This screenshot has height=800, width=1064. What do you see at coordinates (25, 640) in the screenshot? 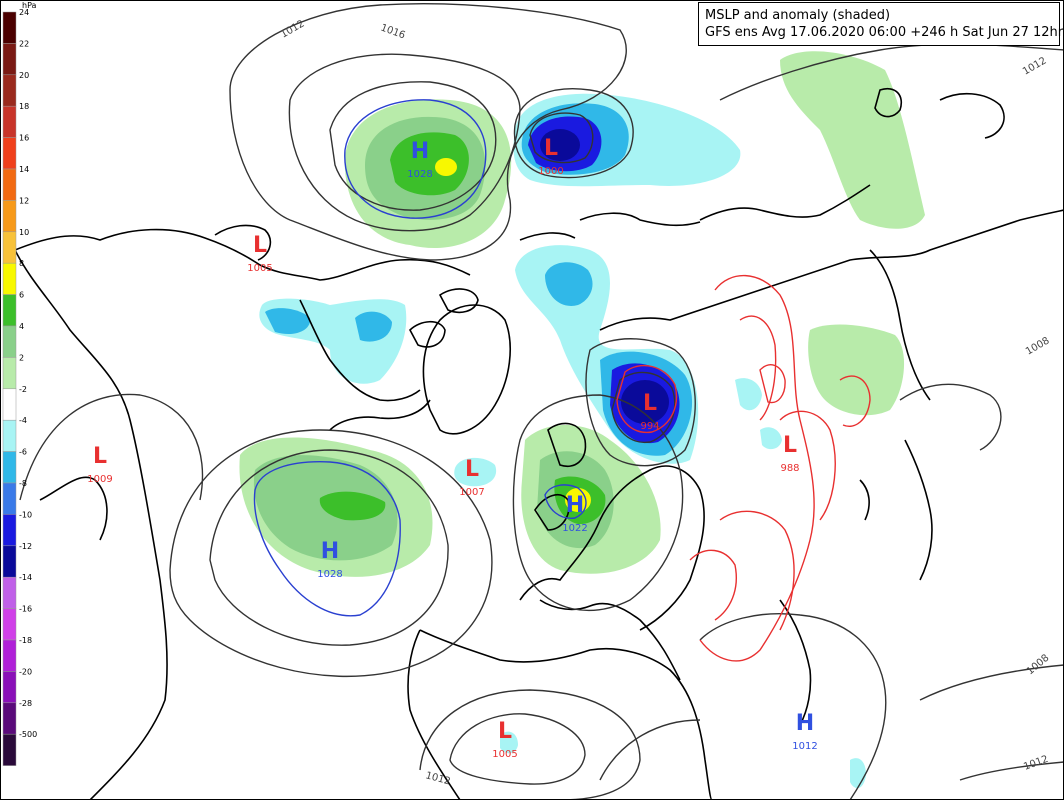
I see `legend-label: -18` at bounding box center [25, 640].